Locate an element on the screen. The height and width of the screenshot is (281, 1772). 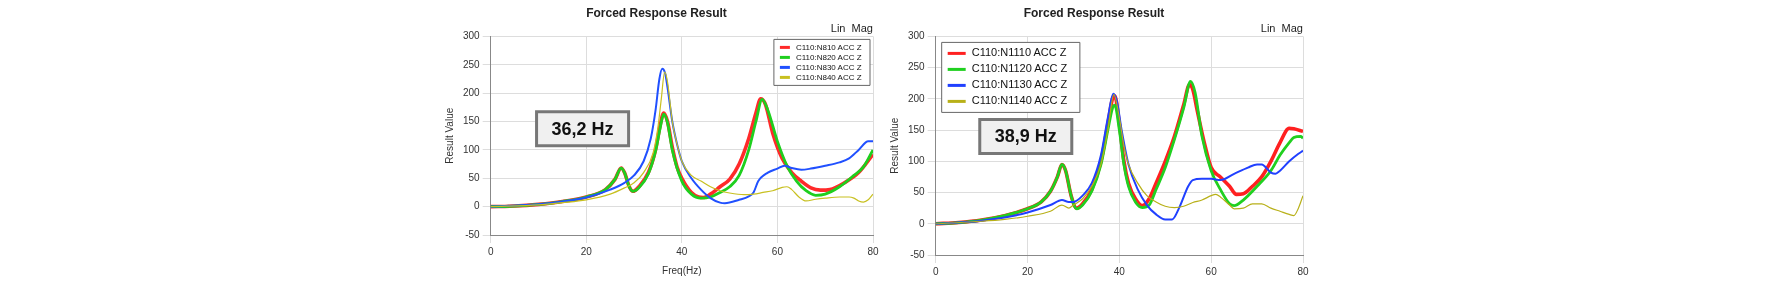
legend-label: C110:N810 ACC Z is located at coordinates (828, 47).